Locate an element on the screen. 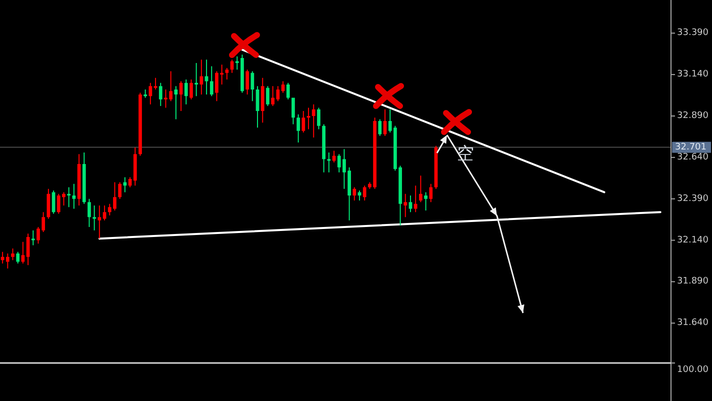 This screenshot has width=712, height=401. y-tick-label: 31.890 is located at coordinates (693, 281).